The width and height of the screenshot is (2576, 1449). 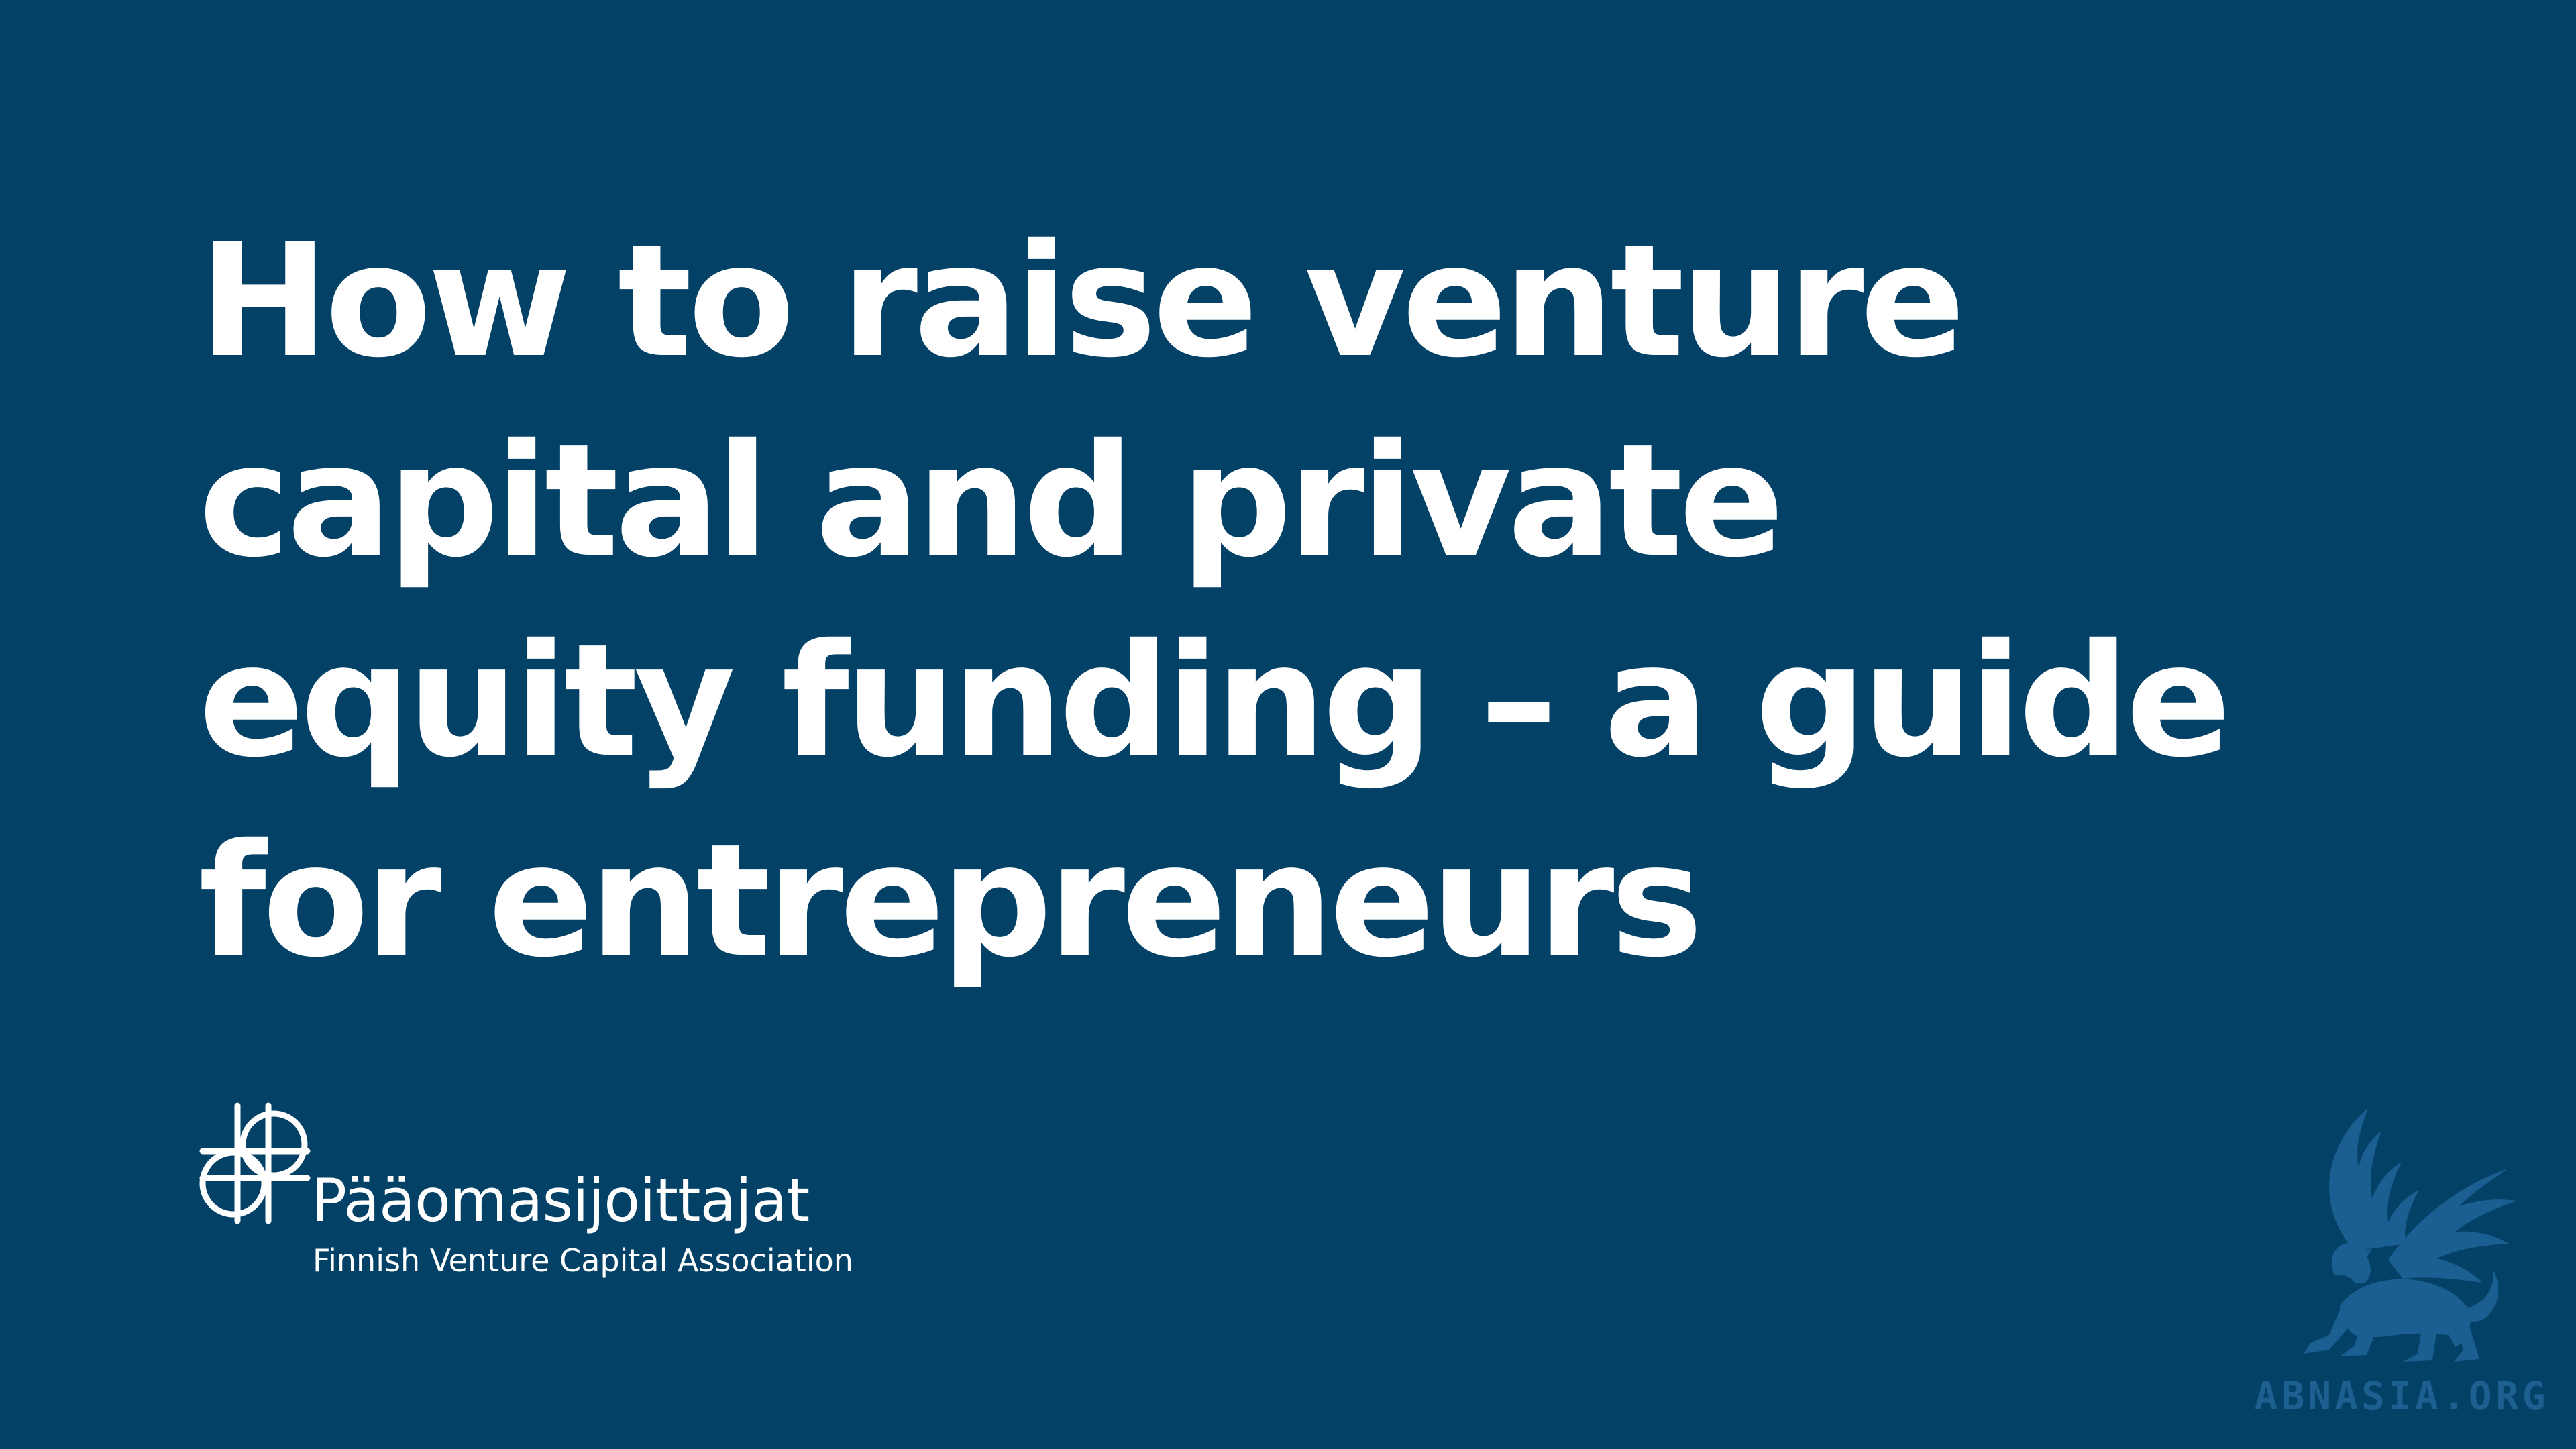 What do you see at coordinates (1339, 501) in the screenshot?
I see `headline-line: capital and private` at bounding box center [1339, 501].